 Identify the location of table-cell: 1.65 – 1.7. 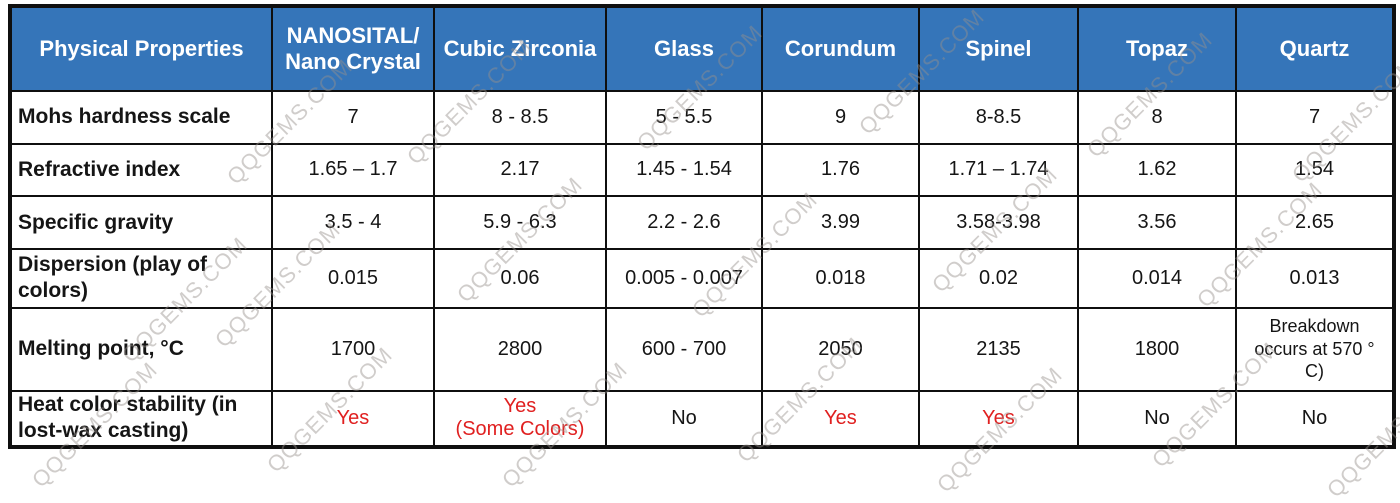
(353, 170).